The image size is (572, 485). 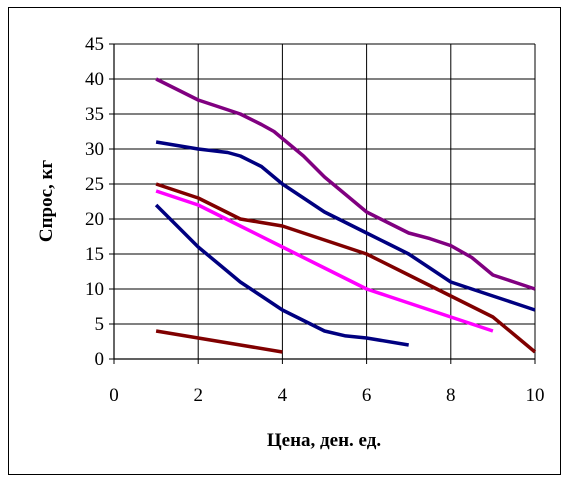 I want to click on y-tick-label: 20, so click(x=94, y=219).